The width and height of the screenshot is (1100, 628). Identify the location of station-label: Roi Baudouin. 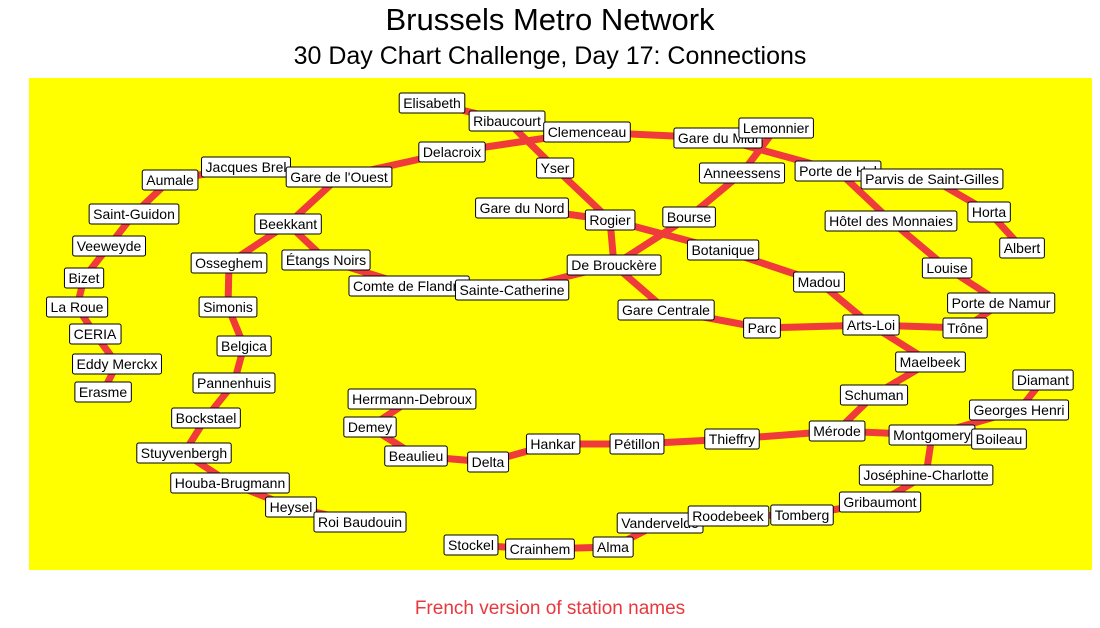
(360, 522).